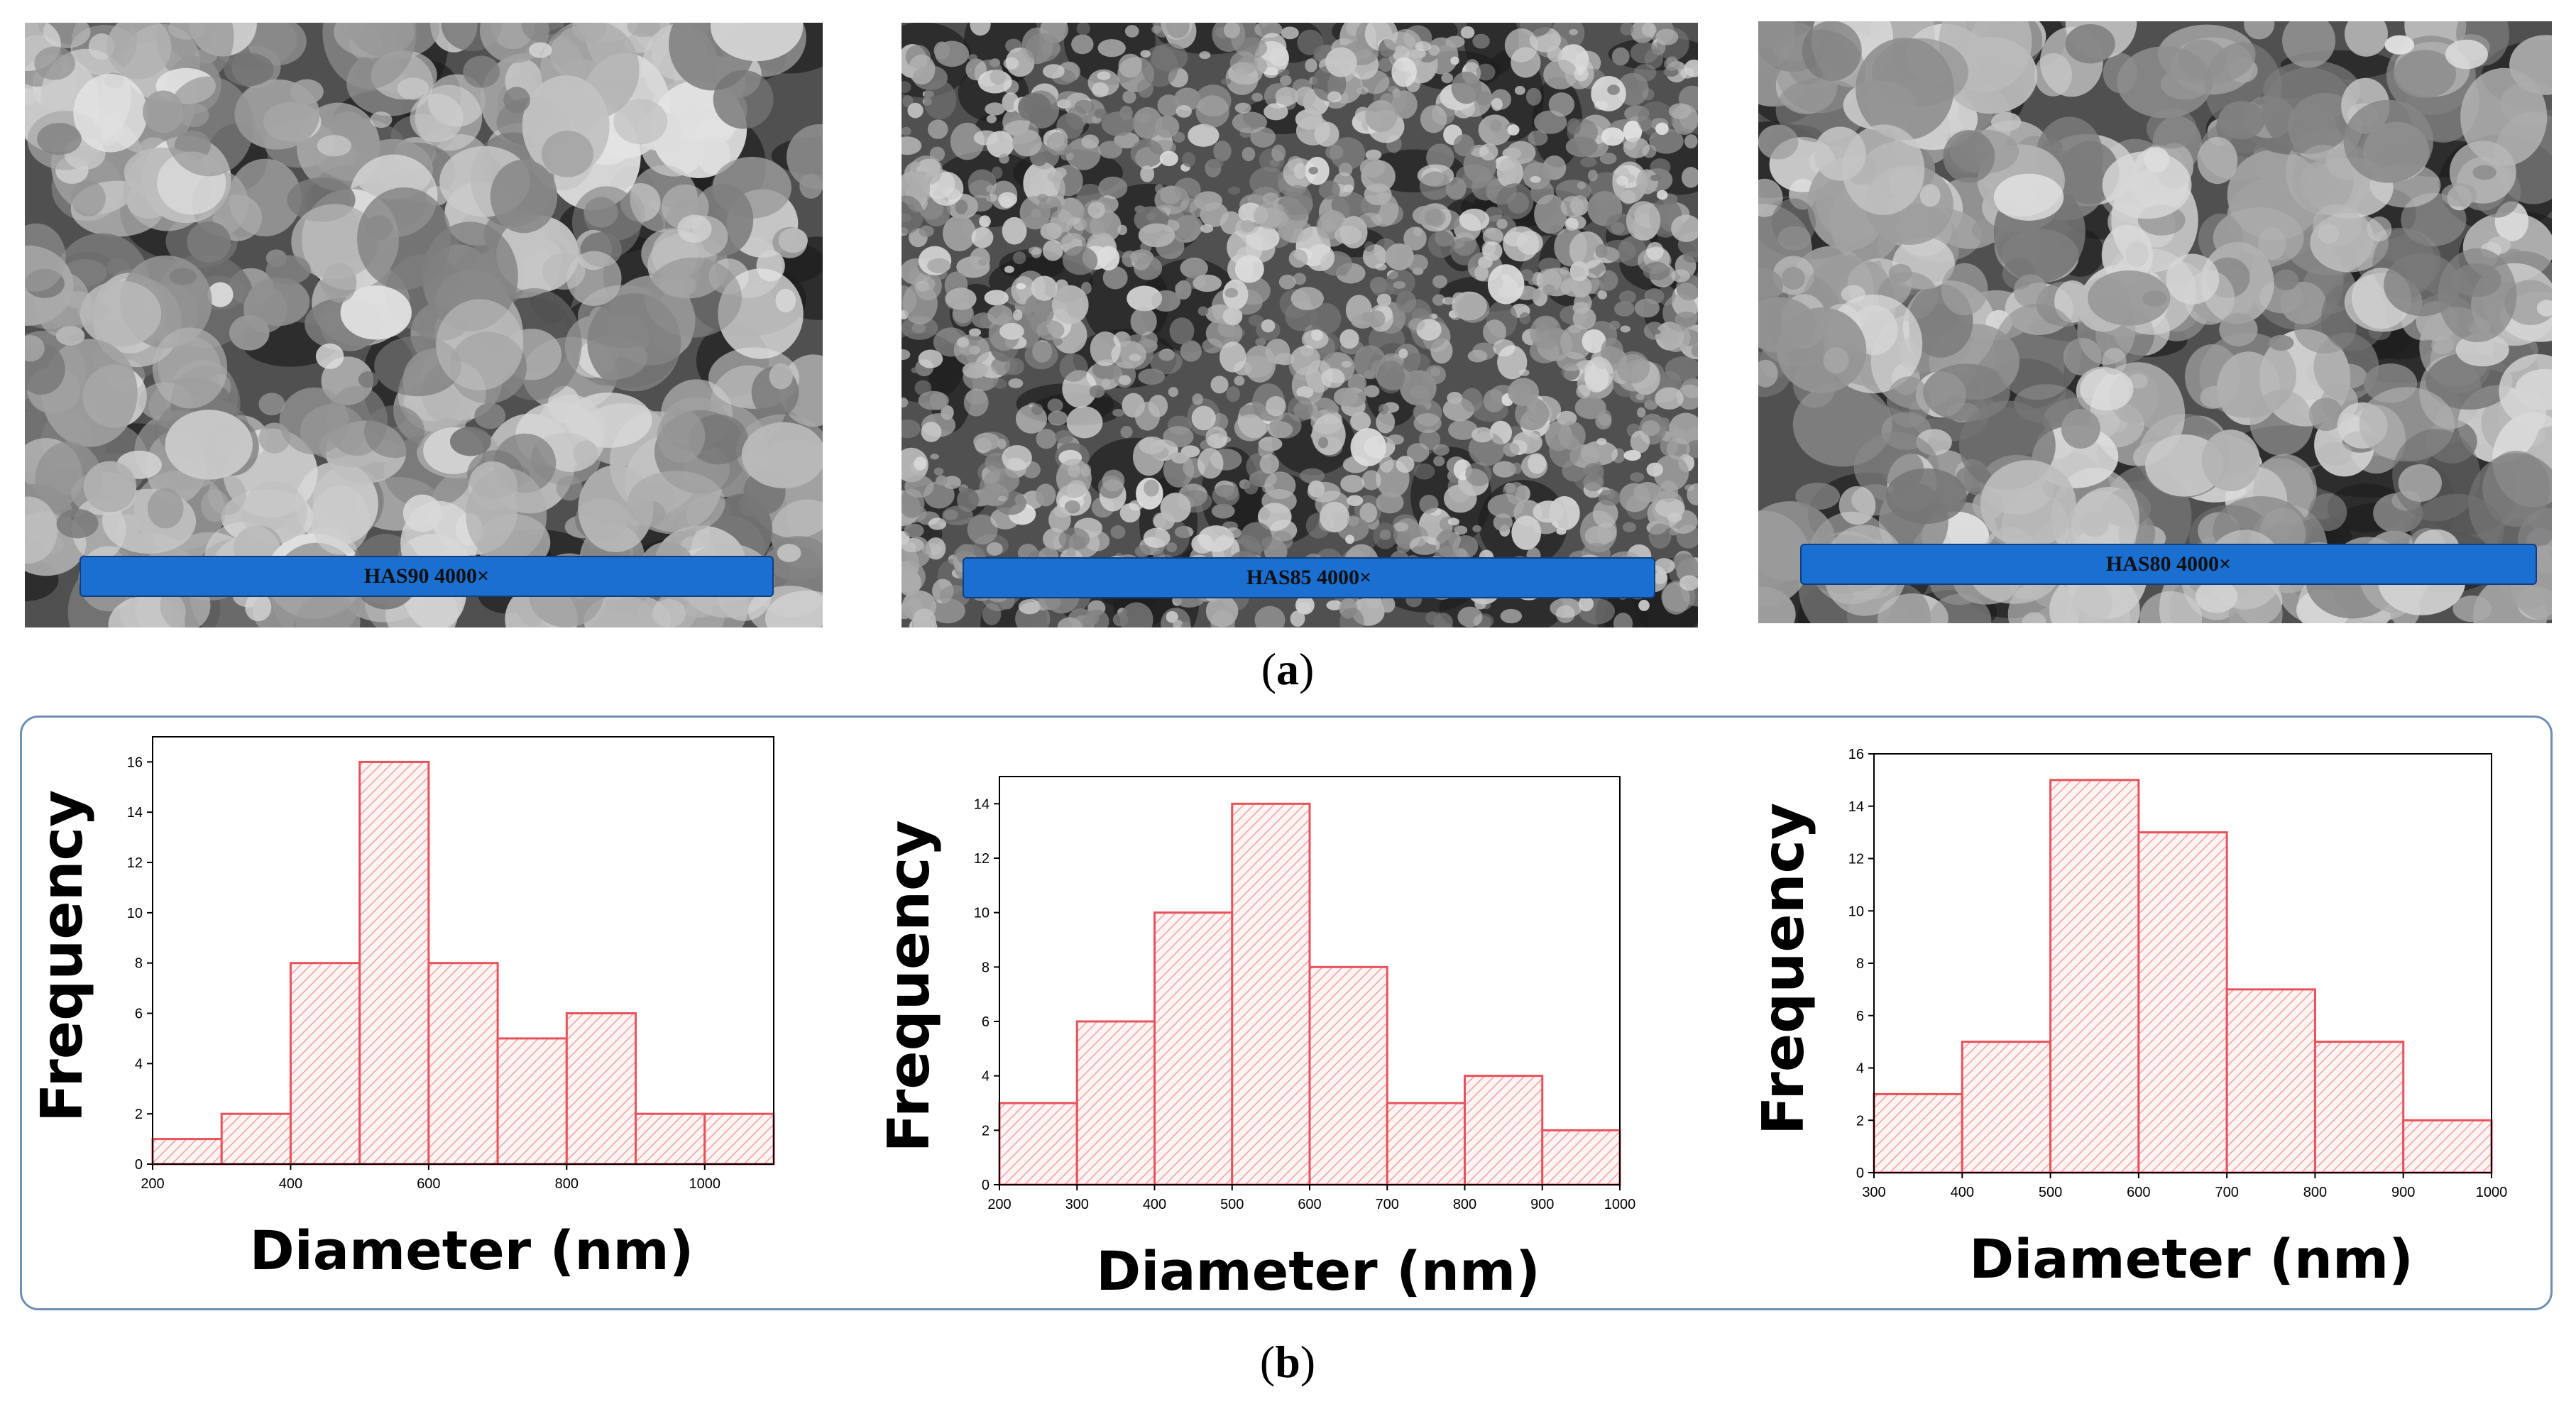  I want to click on sem-image-has80, so click(2155, 322).